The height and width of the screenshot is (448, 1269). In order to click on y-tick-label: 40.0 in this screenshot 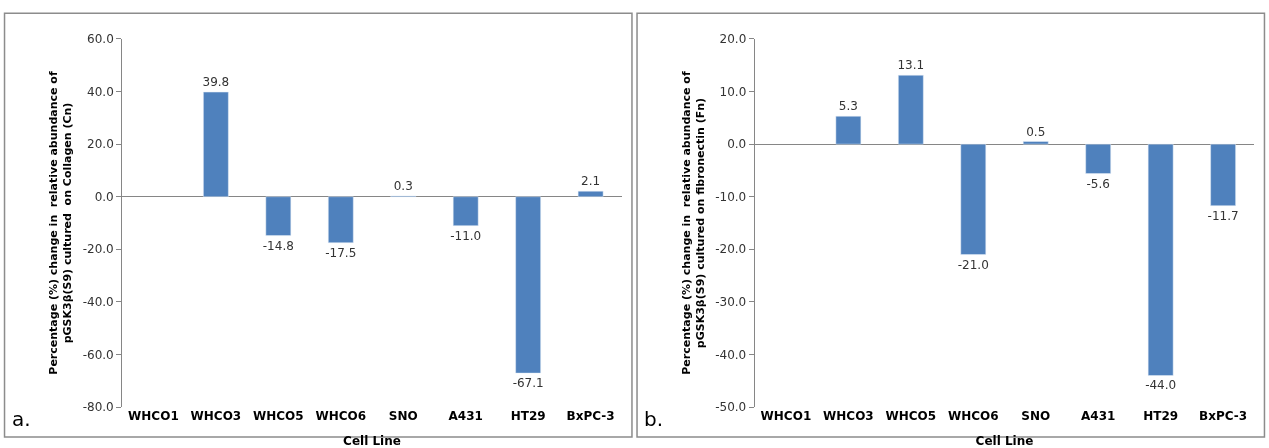, I will do `click(100, 91)`.